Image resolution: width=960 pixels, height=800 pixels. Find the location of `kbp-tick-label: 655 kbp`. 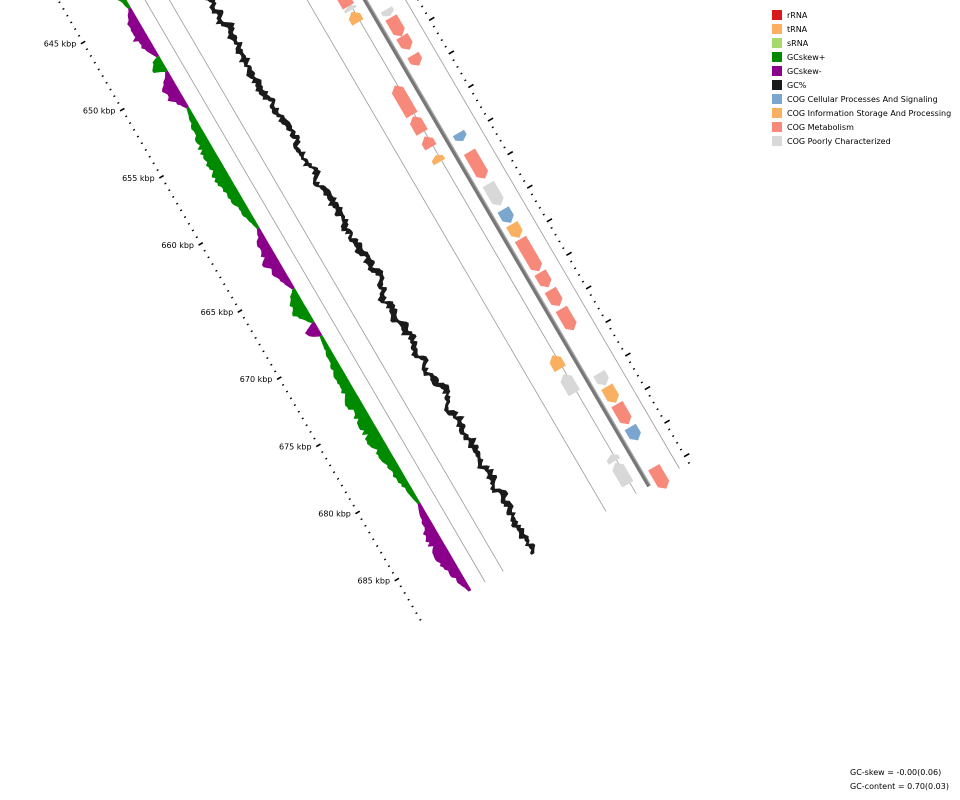

kbp-tick-label: 655 kbp is located at coordinates (138, 178).